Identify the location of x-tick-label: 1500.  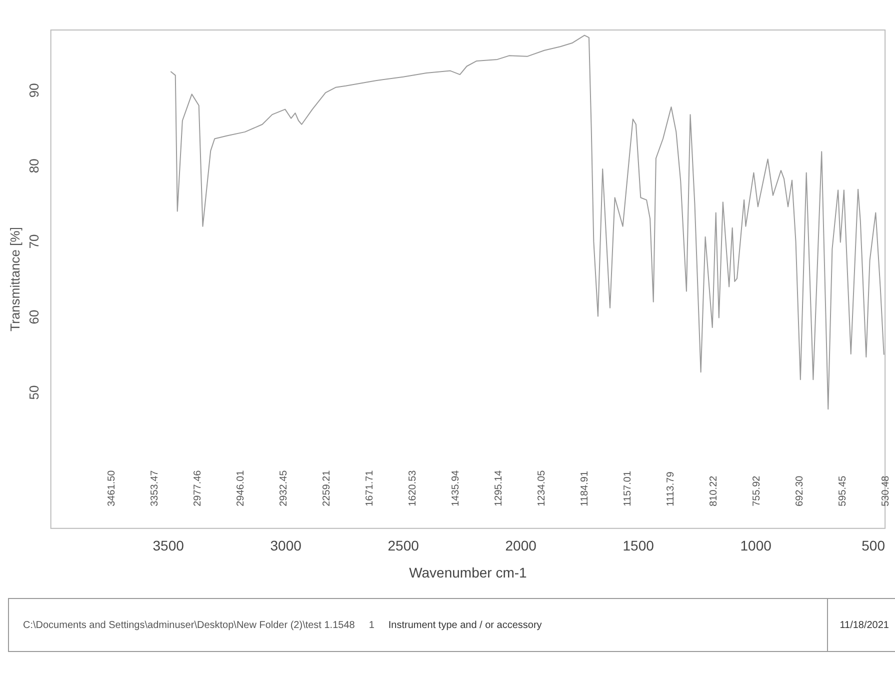
(638, 546).